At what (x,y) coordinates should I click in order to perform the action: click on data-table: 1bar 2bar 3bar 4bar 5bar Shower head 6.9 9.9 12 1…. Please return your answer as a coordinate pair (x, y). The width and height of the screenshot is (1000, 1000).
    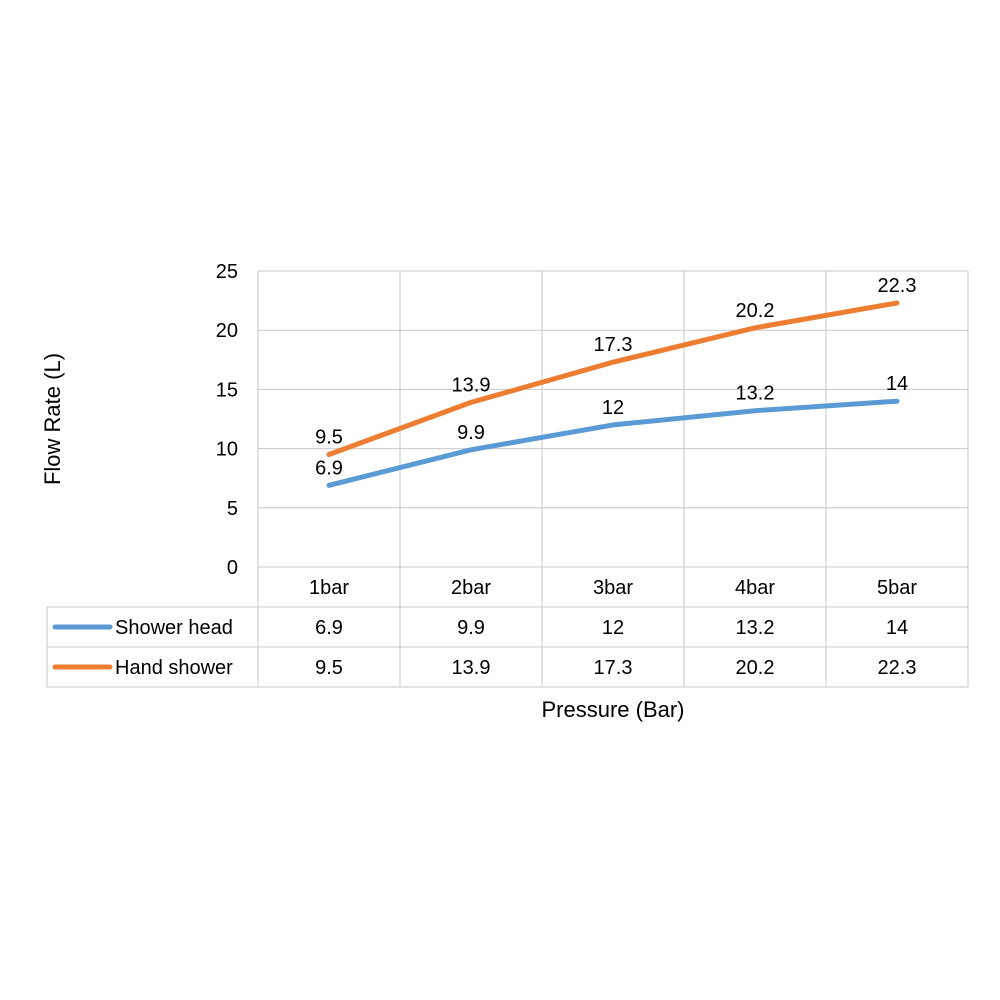
    Looking at the image, I should click on (507, 632).